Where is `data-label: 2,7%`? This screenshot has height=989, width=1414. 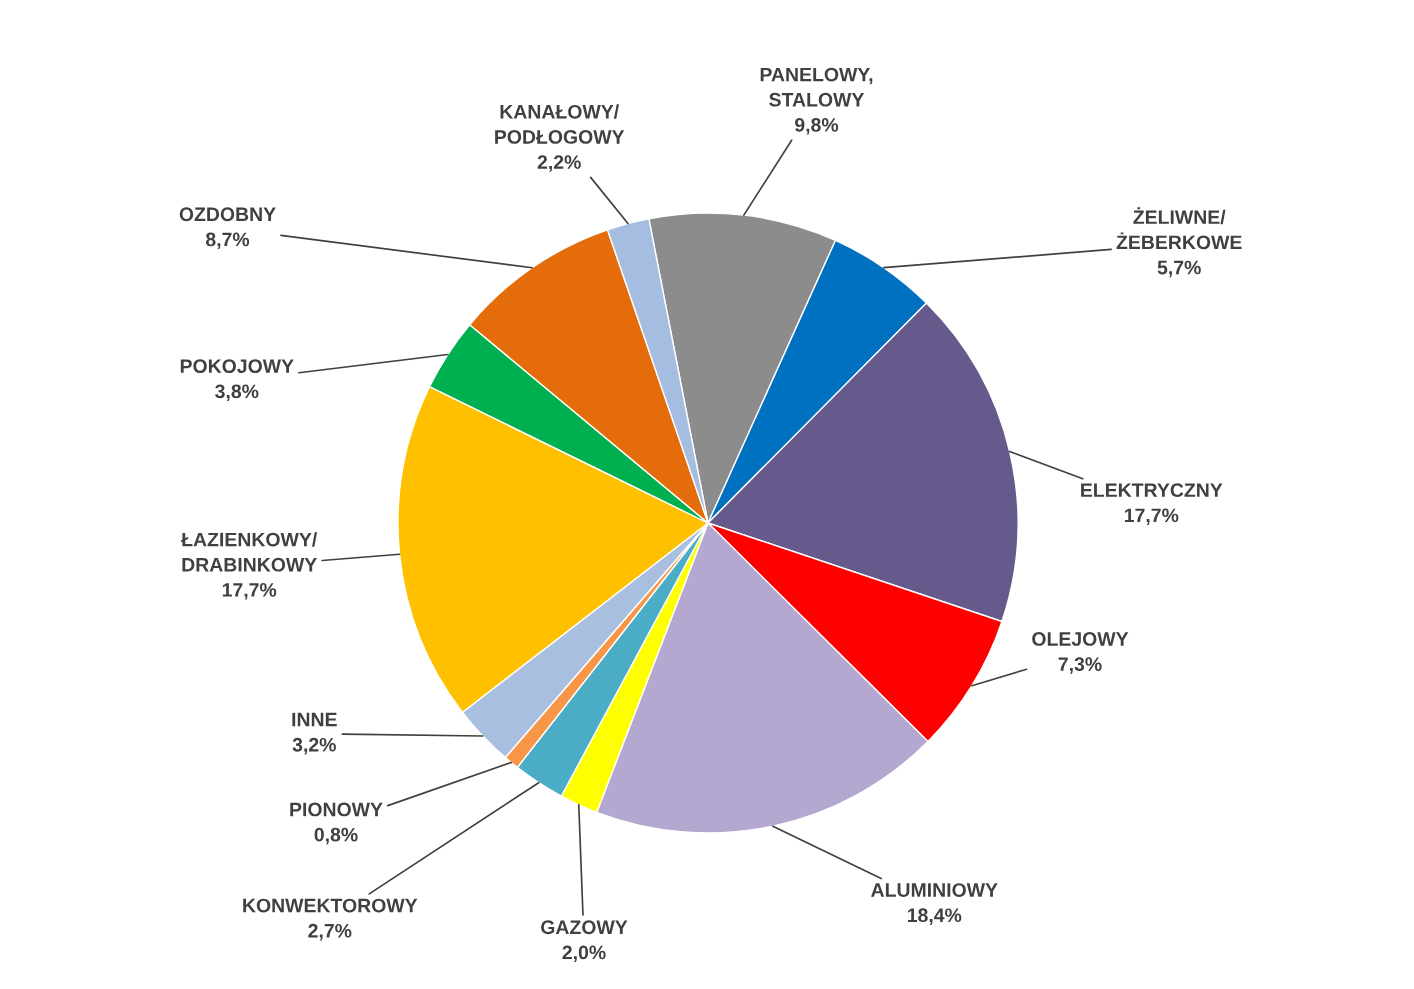 data-label: 2,7% is located at coordinates (330, 932).